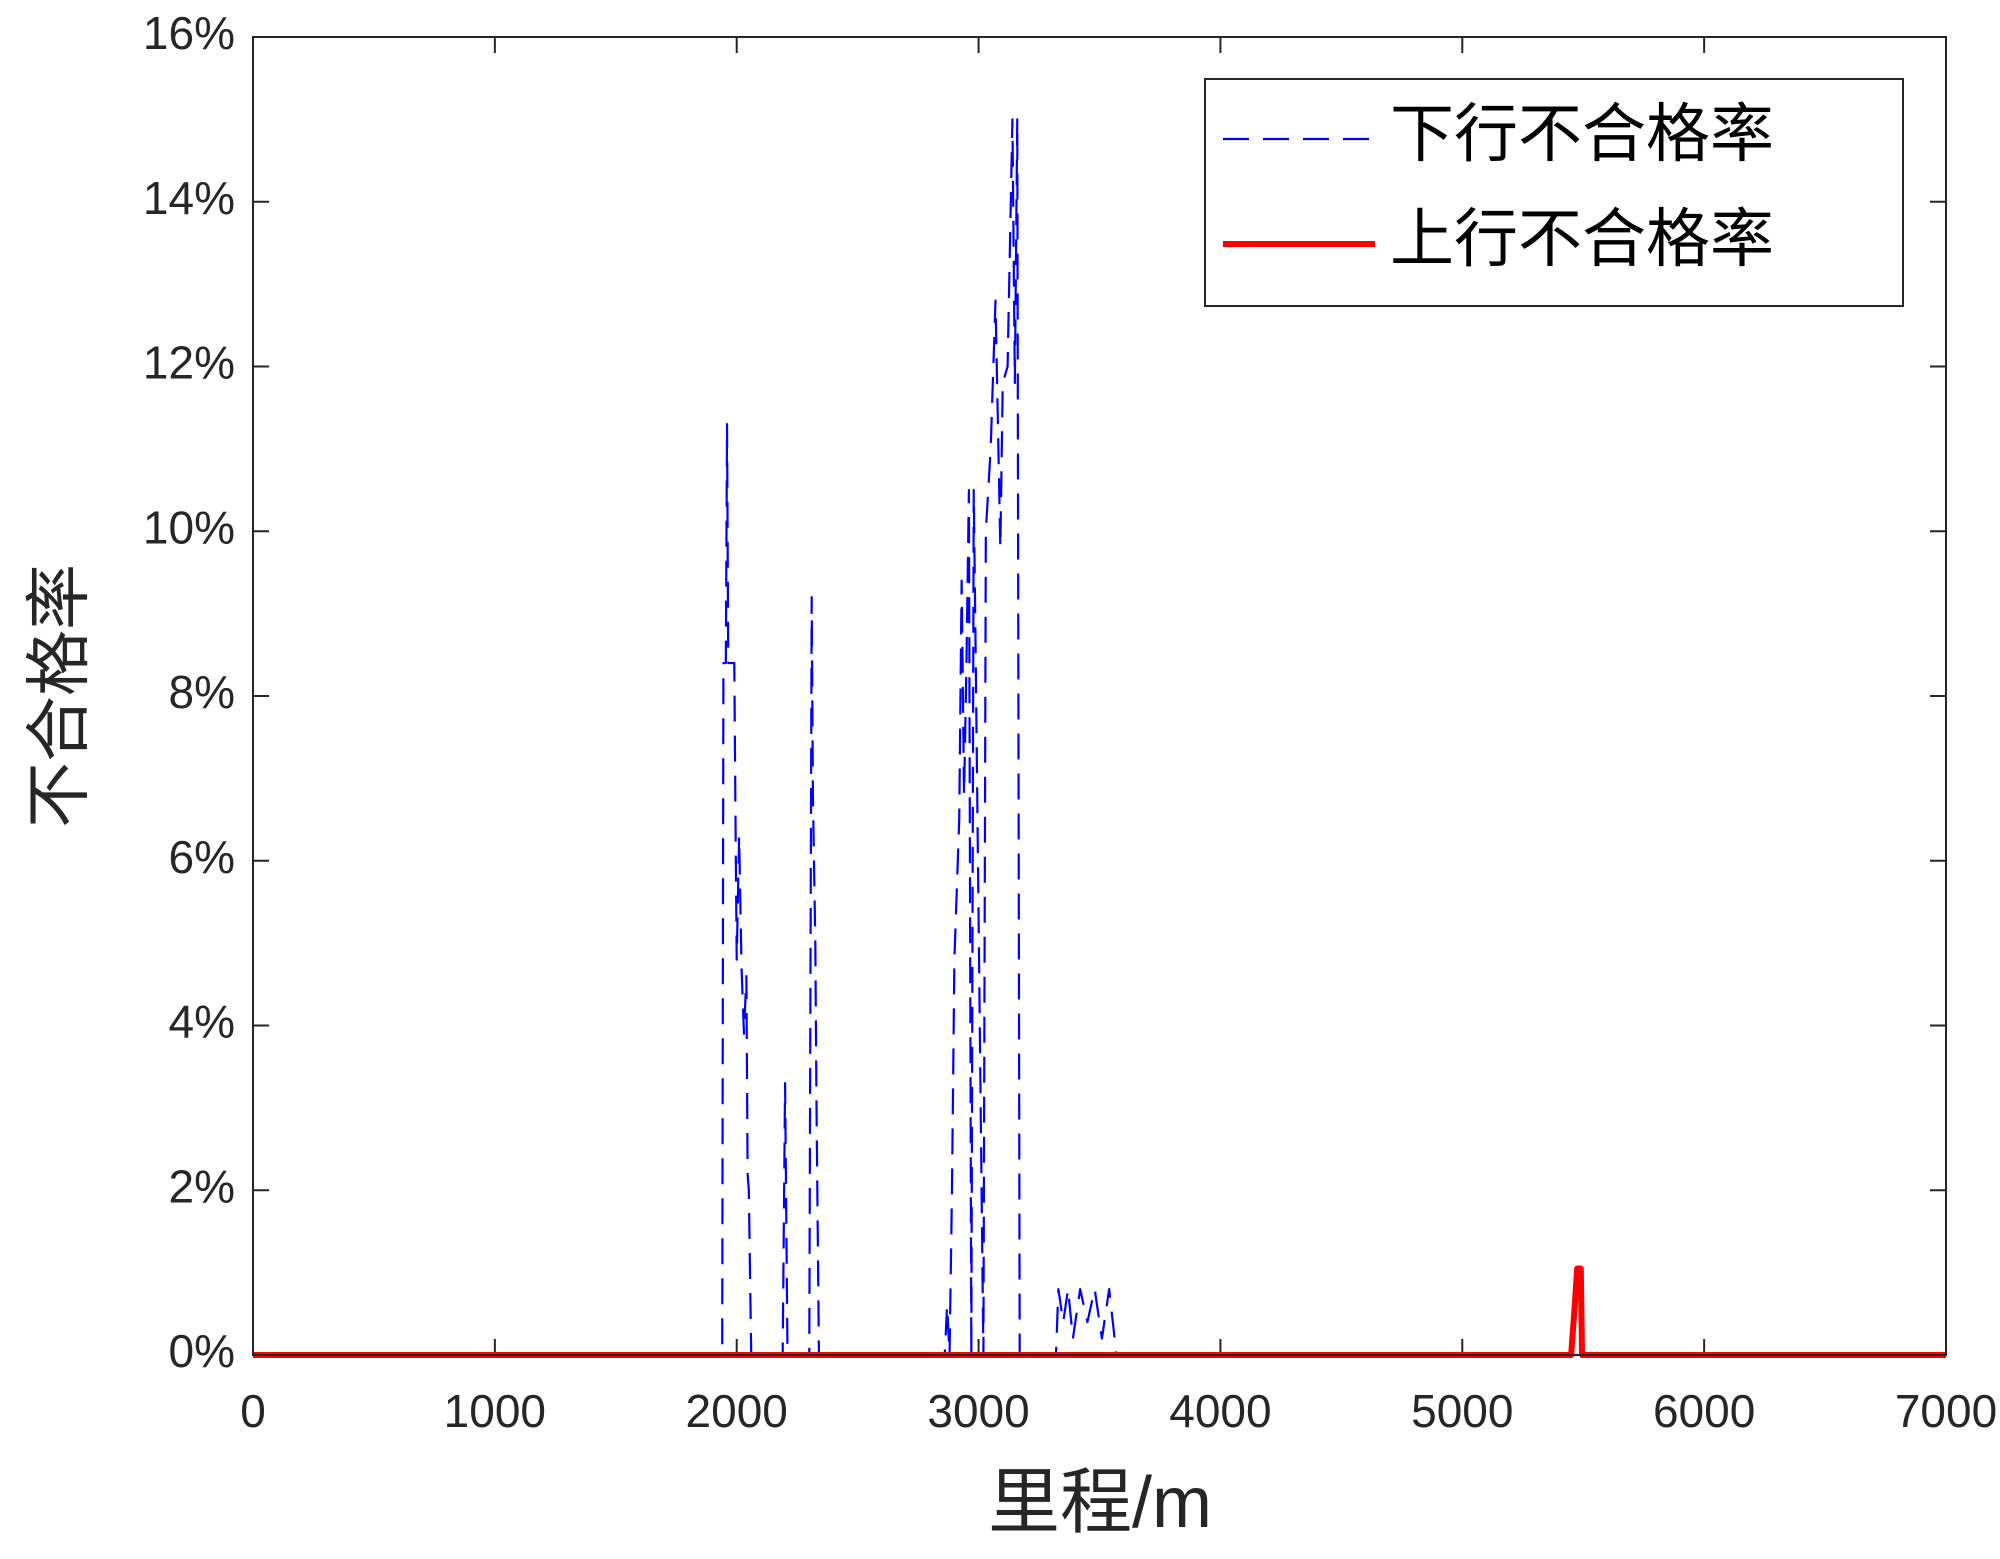 The height and width of the screenshot is (1559, 2000). What do you see at coordinates (202, 1186) in the screenshot?
I see `y-tick-label: 2%` at bounding box center [202, 1186].